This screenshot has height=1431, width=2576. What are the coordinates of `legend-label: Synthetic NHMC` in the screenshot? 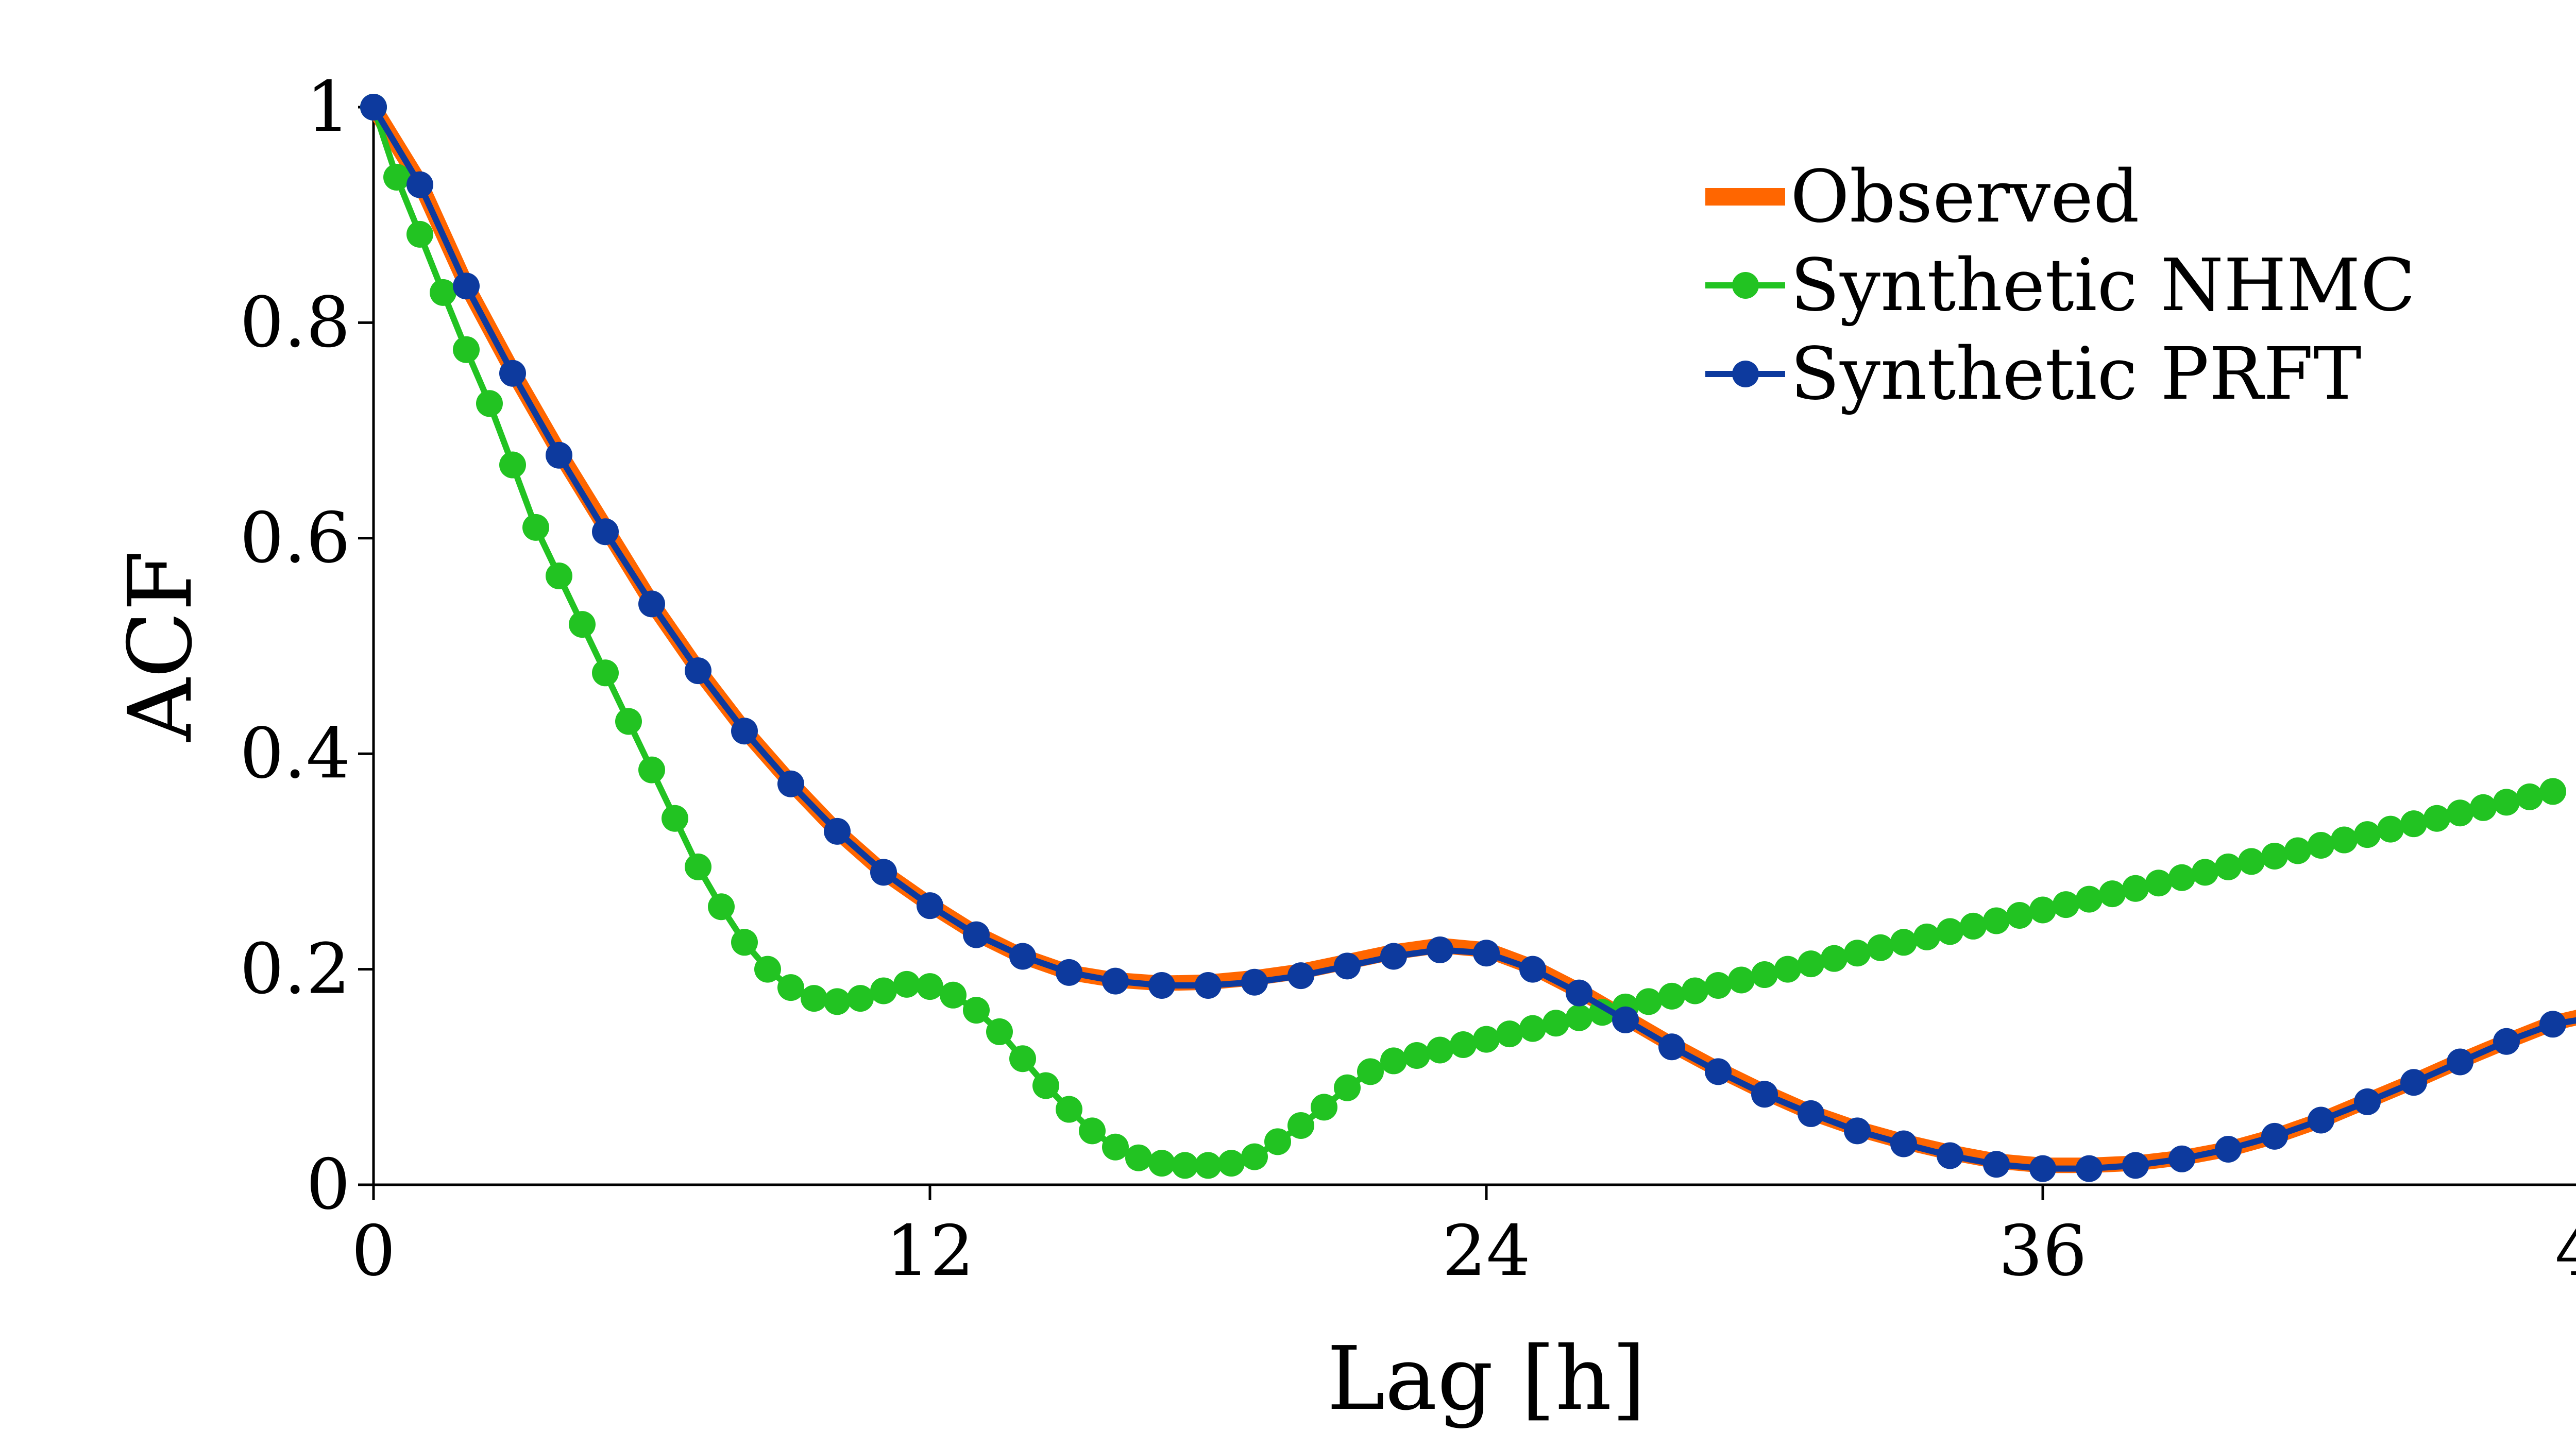 It's located at (2102, 286).